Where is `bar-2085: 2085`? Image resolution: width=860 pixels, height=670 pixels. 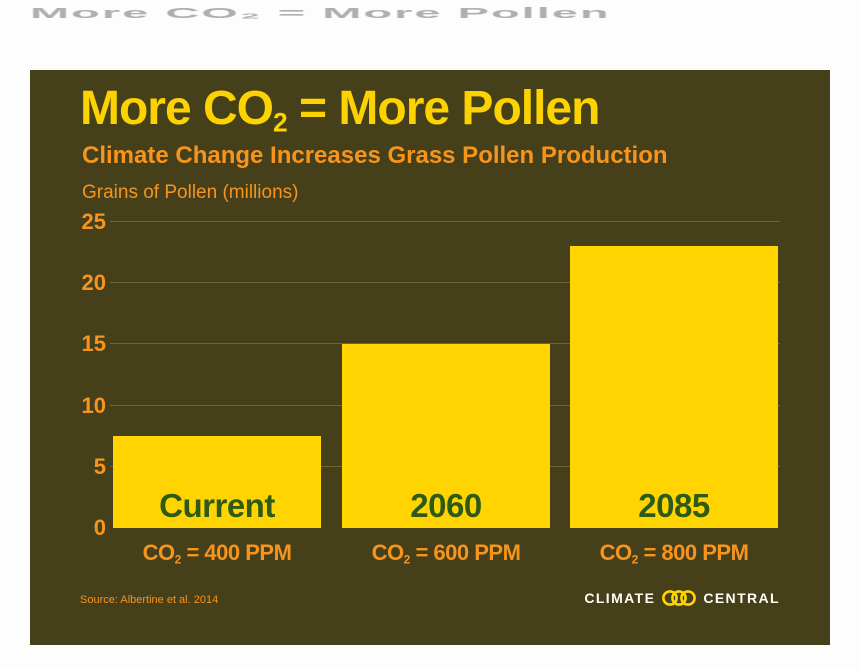
bar-2085: 2085 is located at coordinates (674, 387).